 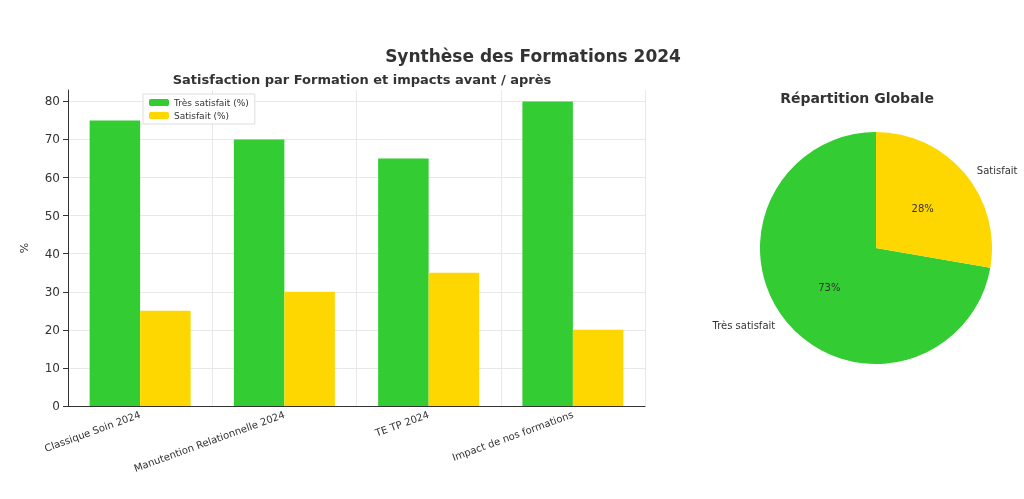 What do you see at coordinates (922, 209) in the screenshot?
I see `data-label: 28%` at bounding box center [922, 209].